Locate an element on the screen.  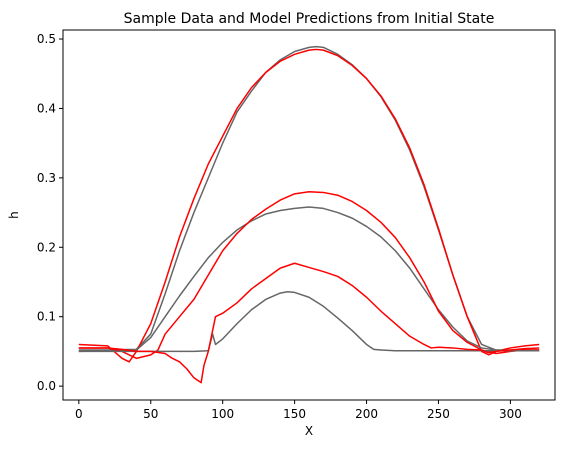
x-axis-ticks: 0 50 100 150 200 250 300 is located at coordinates (298, 410).